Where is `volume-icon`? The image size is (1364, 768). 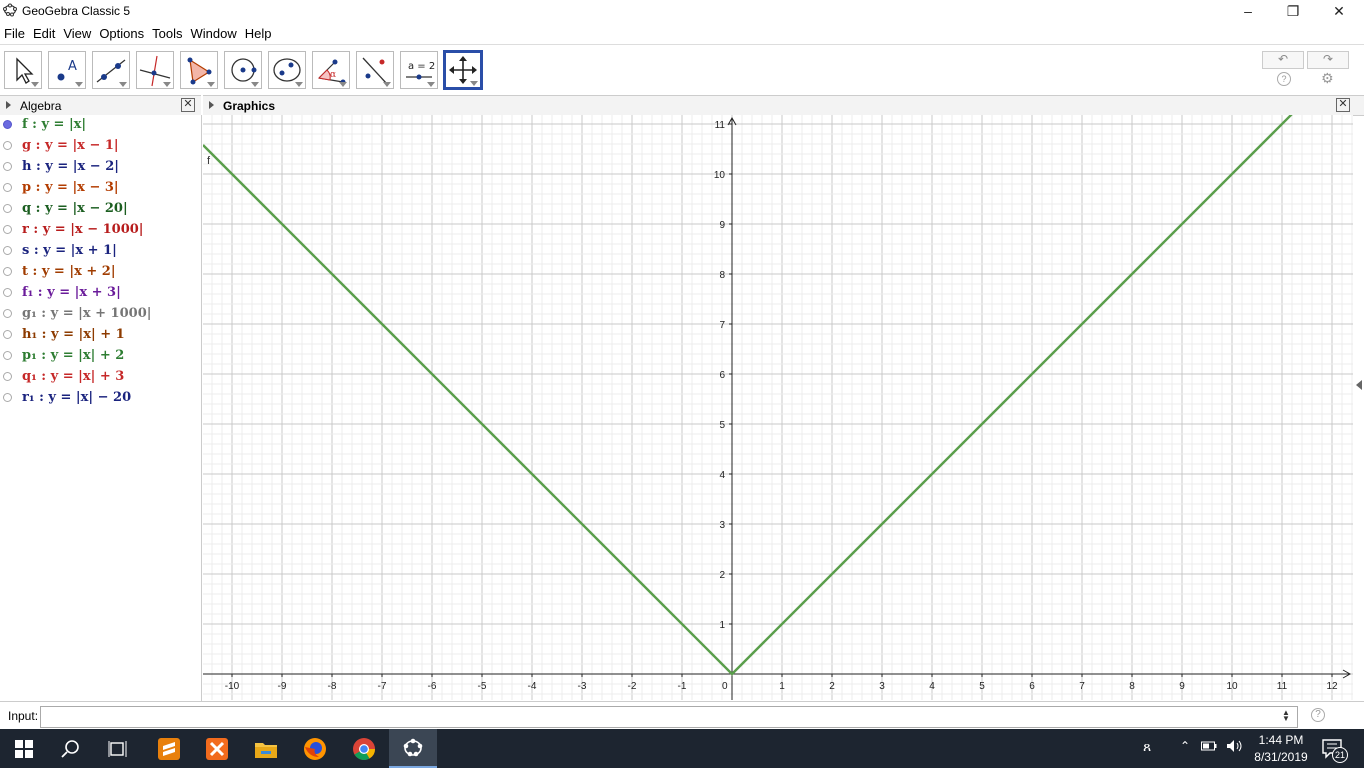 volume-icon is located at coordinates (1235, 747).